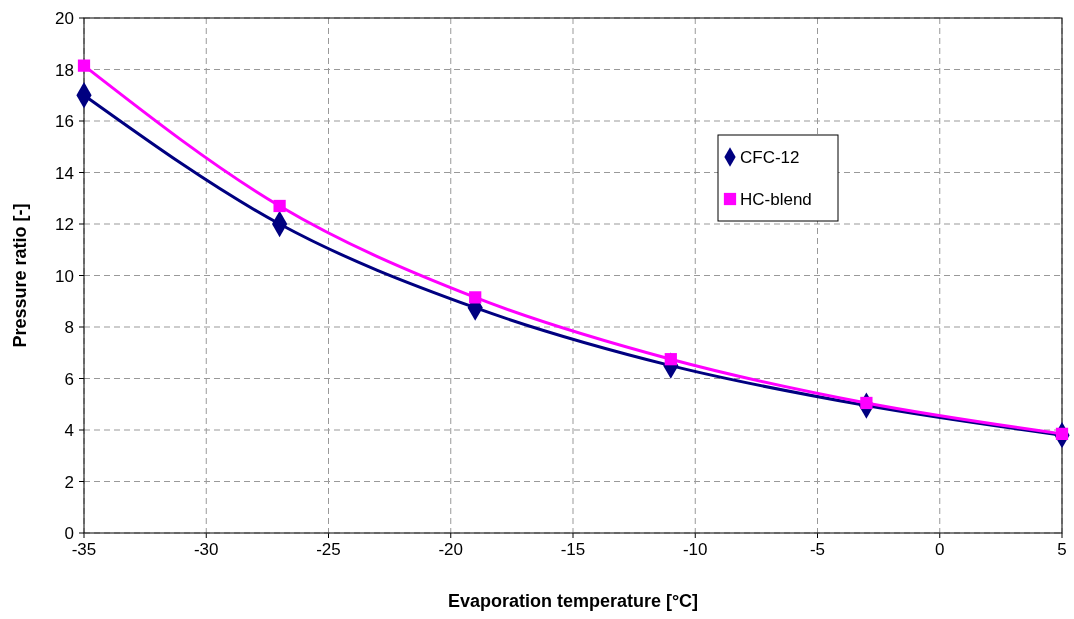 The image size is (1074, 619). Describe the element at coordinates (64, 70) in the screenshot. I see `y-tick-label: 18` at that location.